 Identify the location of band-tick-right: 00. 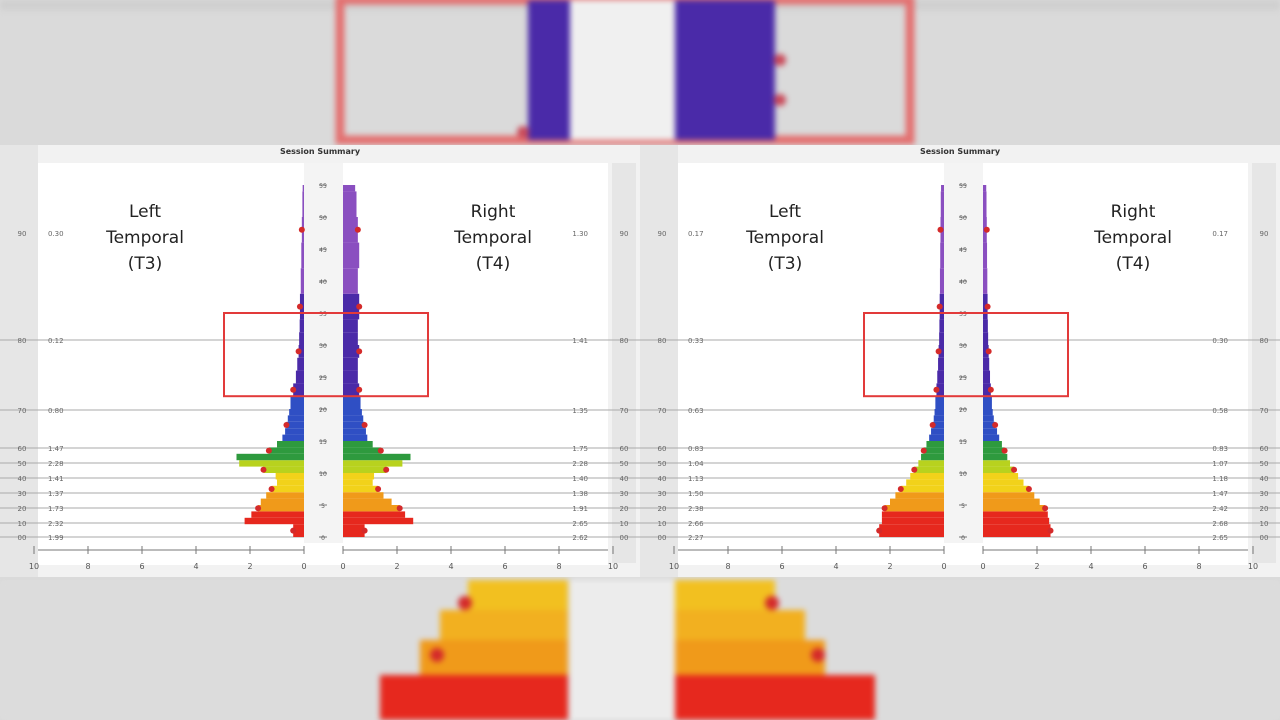
(1264, 538).